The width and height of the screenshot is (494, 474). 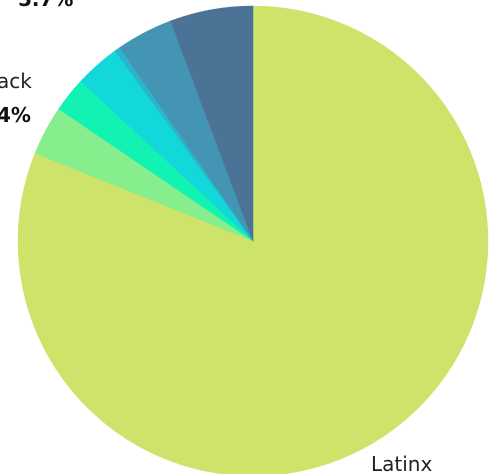 What do you see at coordinates (15, 115) in the screenshot?
I see `slice-percent-black-partial: 4%` at bounding box center [15, 115].